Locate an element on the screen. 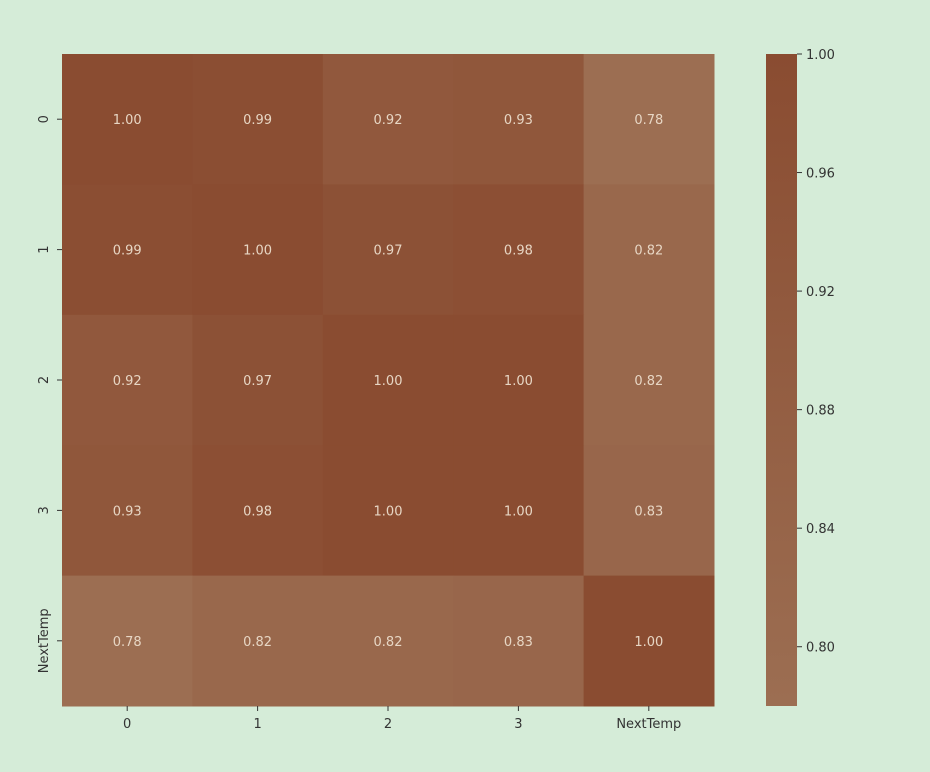  heatmap-cell-r1-c3 is located at coordinates (519, 250).